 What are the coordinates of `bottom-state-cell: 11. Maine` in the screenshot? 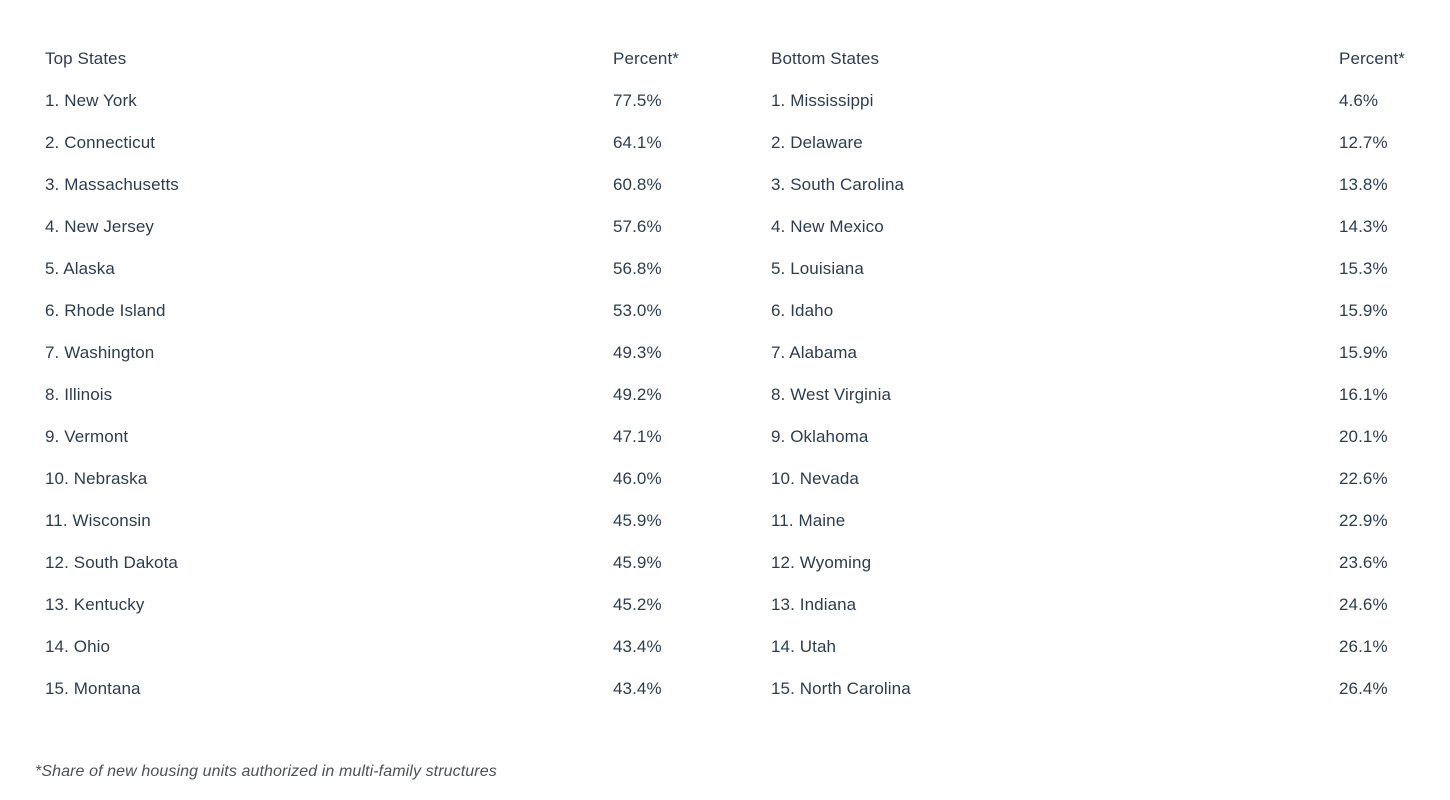 It's located at (808, 520).